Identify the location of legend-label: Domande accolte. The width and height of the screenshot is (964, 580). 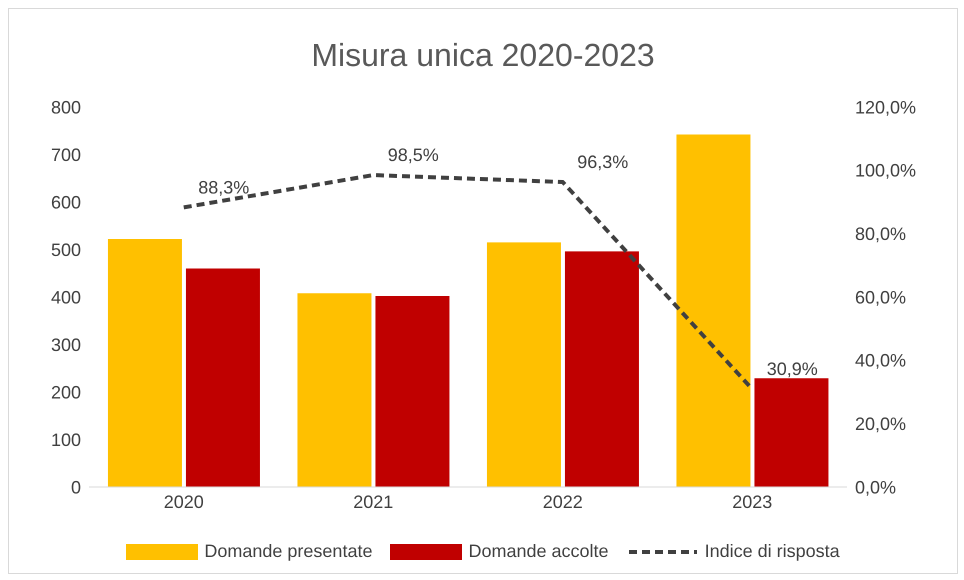
(538, 551).